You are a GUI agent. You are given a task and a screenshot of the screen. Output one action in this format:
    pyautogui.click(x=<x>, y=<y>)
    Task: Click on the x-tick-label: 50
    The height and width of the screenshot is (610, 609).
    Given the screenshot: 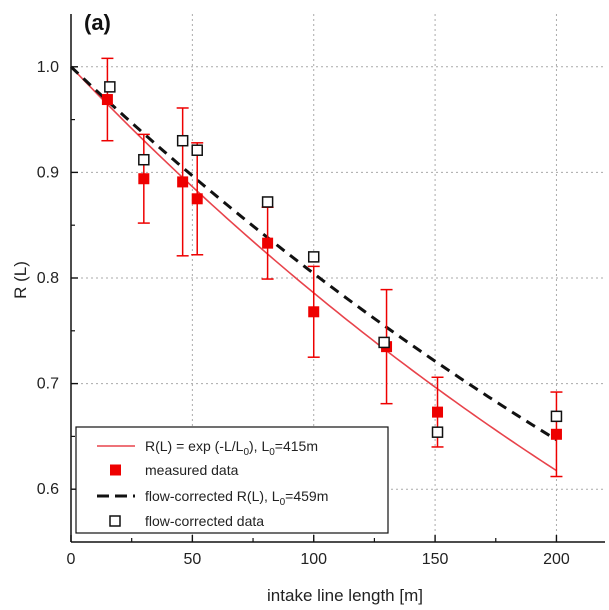 What is the action you would take?
    pyautogui.click(x=192, y=559)
    